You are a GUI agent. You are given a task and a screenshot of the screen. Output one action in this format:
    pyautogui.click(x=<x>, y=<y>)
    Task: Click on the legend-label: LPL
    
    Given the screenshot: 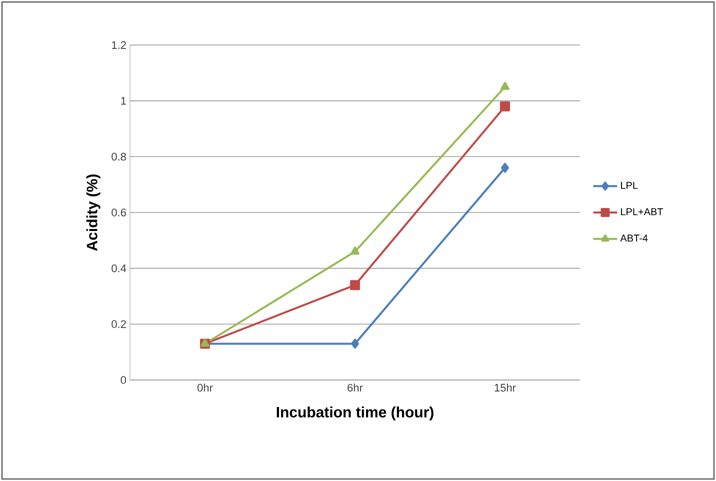 What is the action you would take?
    pyautogui.click(x=629, y=185)
    